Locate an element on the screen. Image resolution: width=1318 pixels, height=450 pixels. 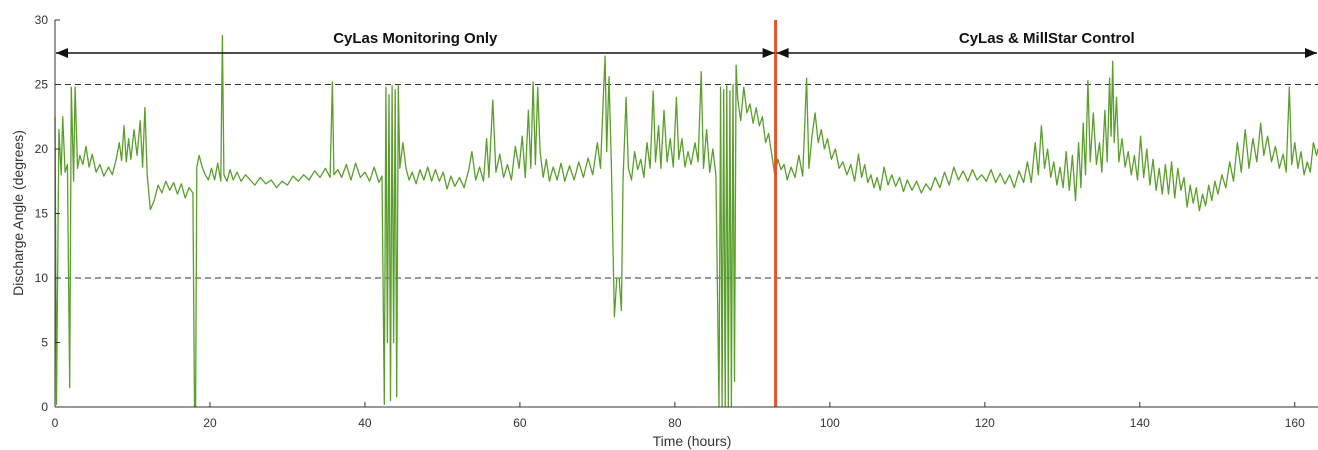
x-tick-label-60: 60 is located at coordinates (520, 423).